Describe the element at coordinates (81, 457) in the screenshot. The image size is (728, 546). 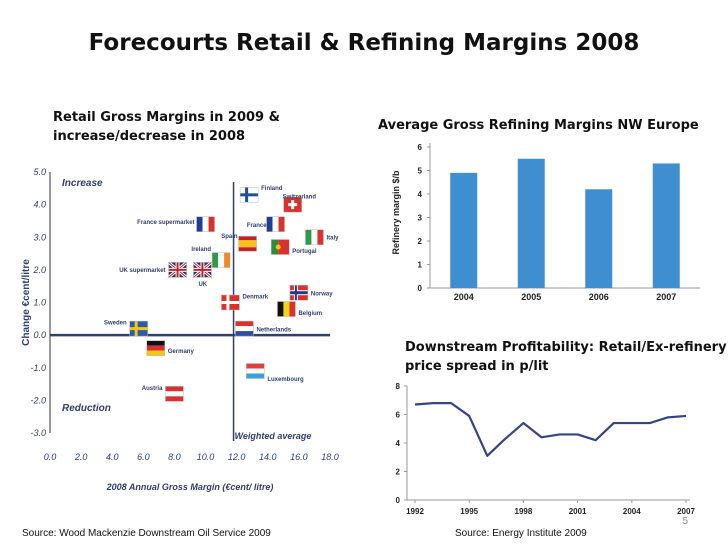
I see `scatter-x-tick-label: 2.0` at that location.